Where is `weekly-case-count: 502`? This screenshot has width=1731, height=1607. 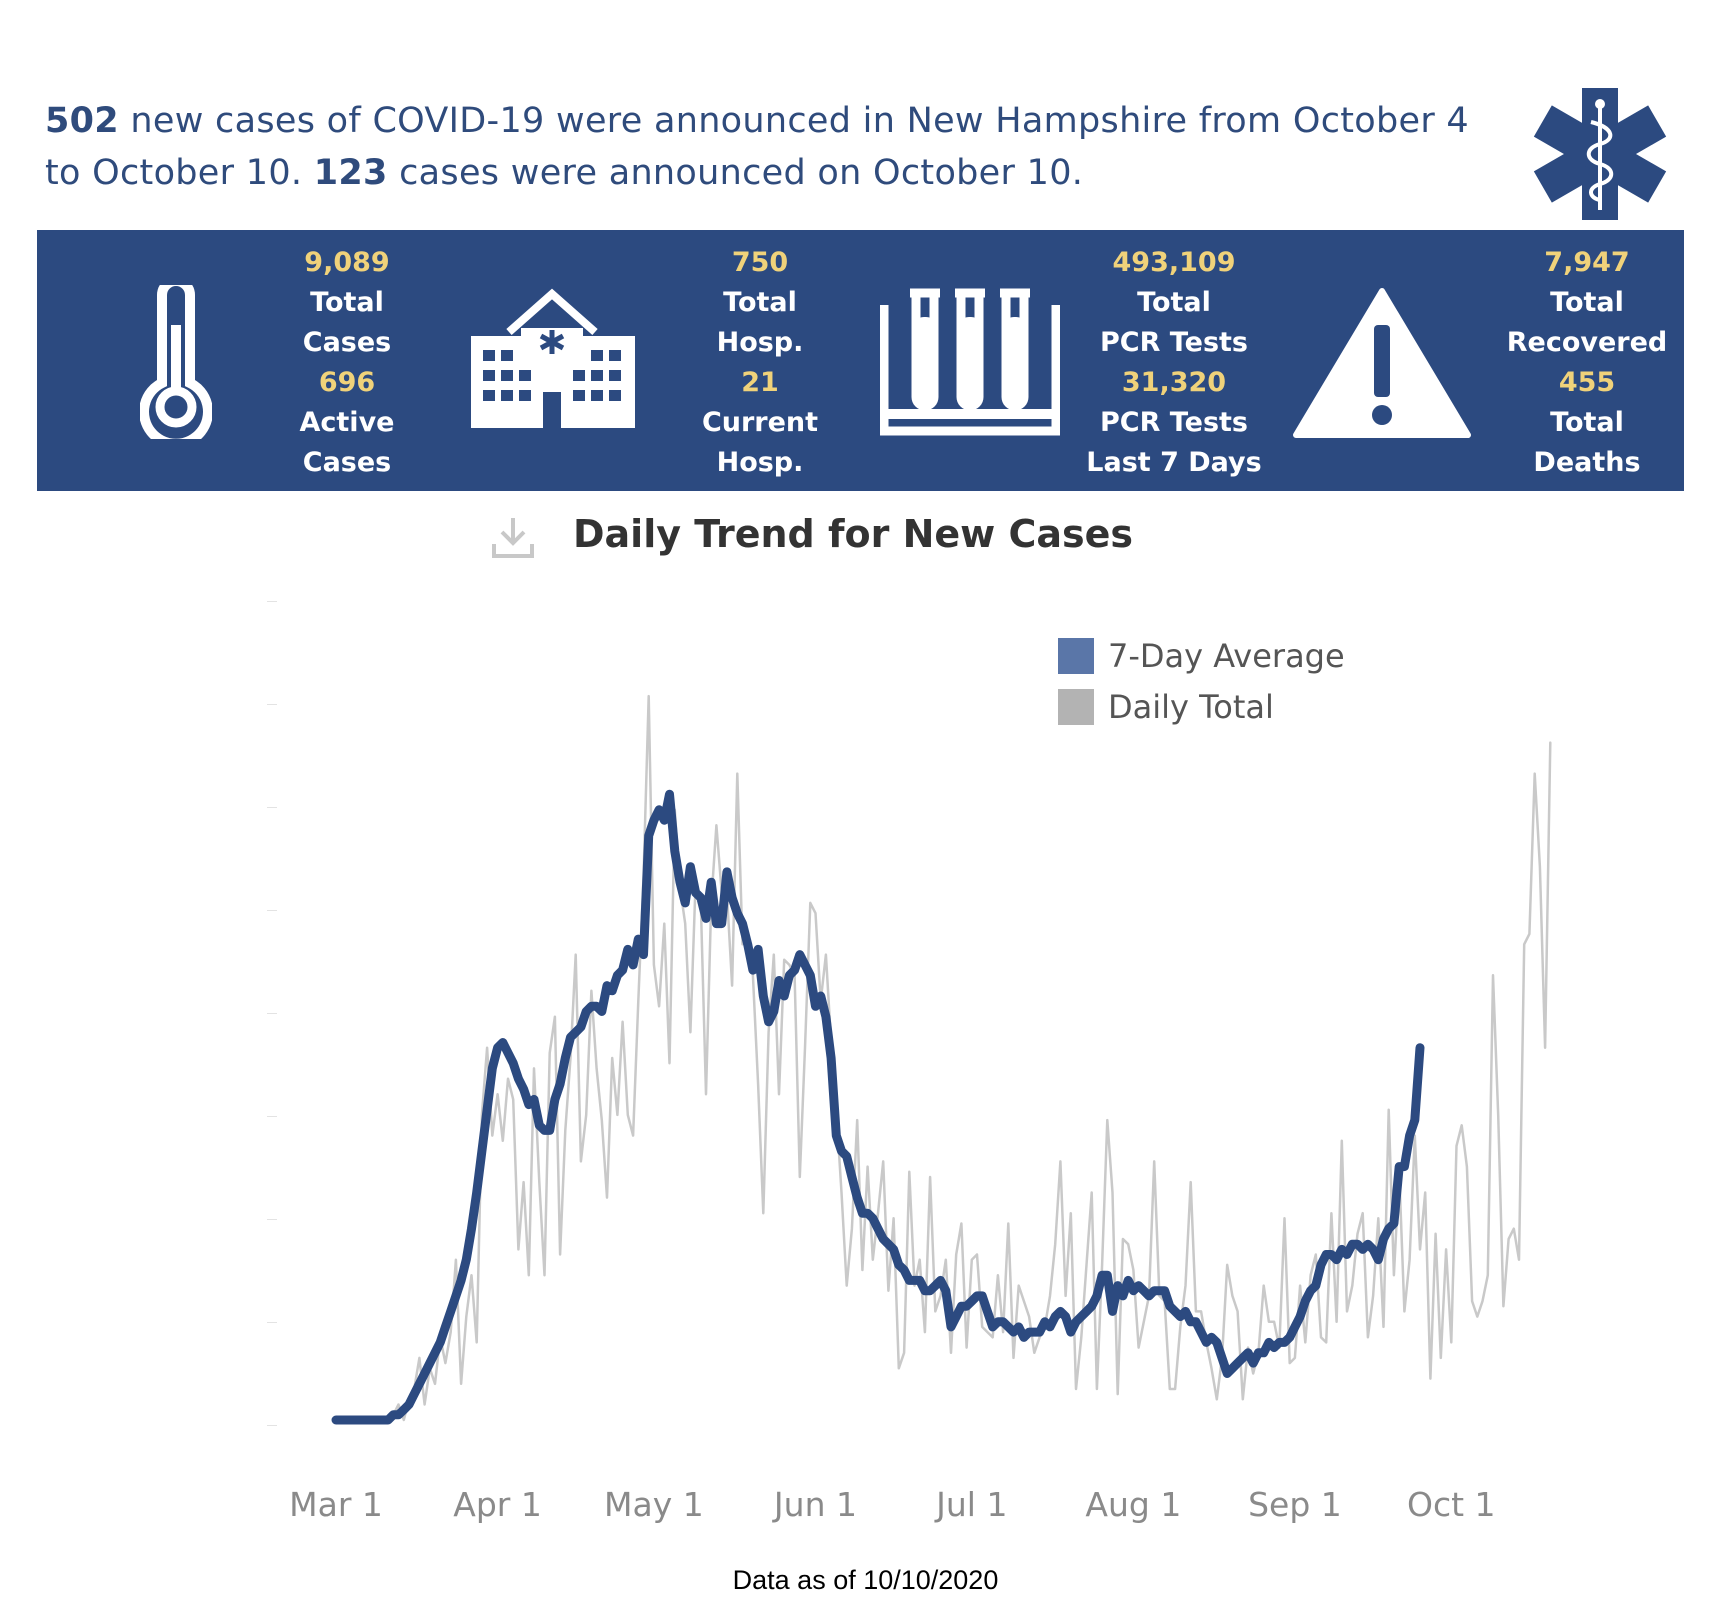 weekly-case-count: 502 is located at coordinates (82, 121).